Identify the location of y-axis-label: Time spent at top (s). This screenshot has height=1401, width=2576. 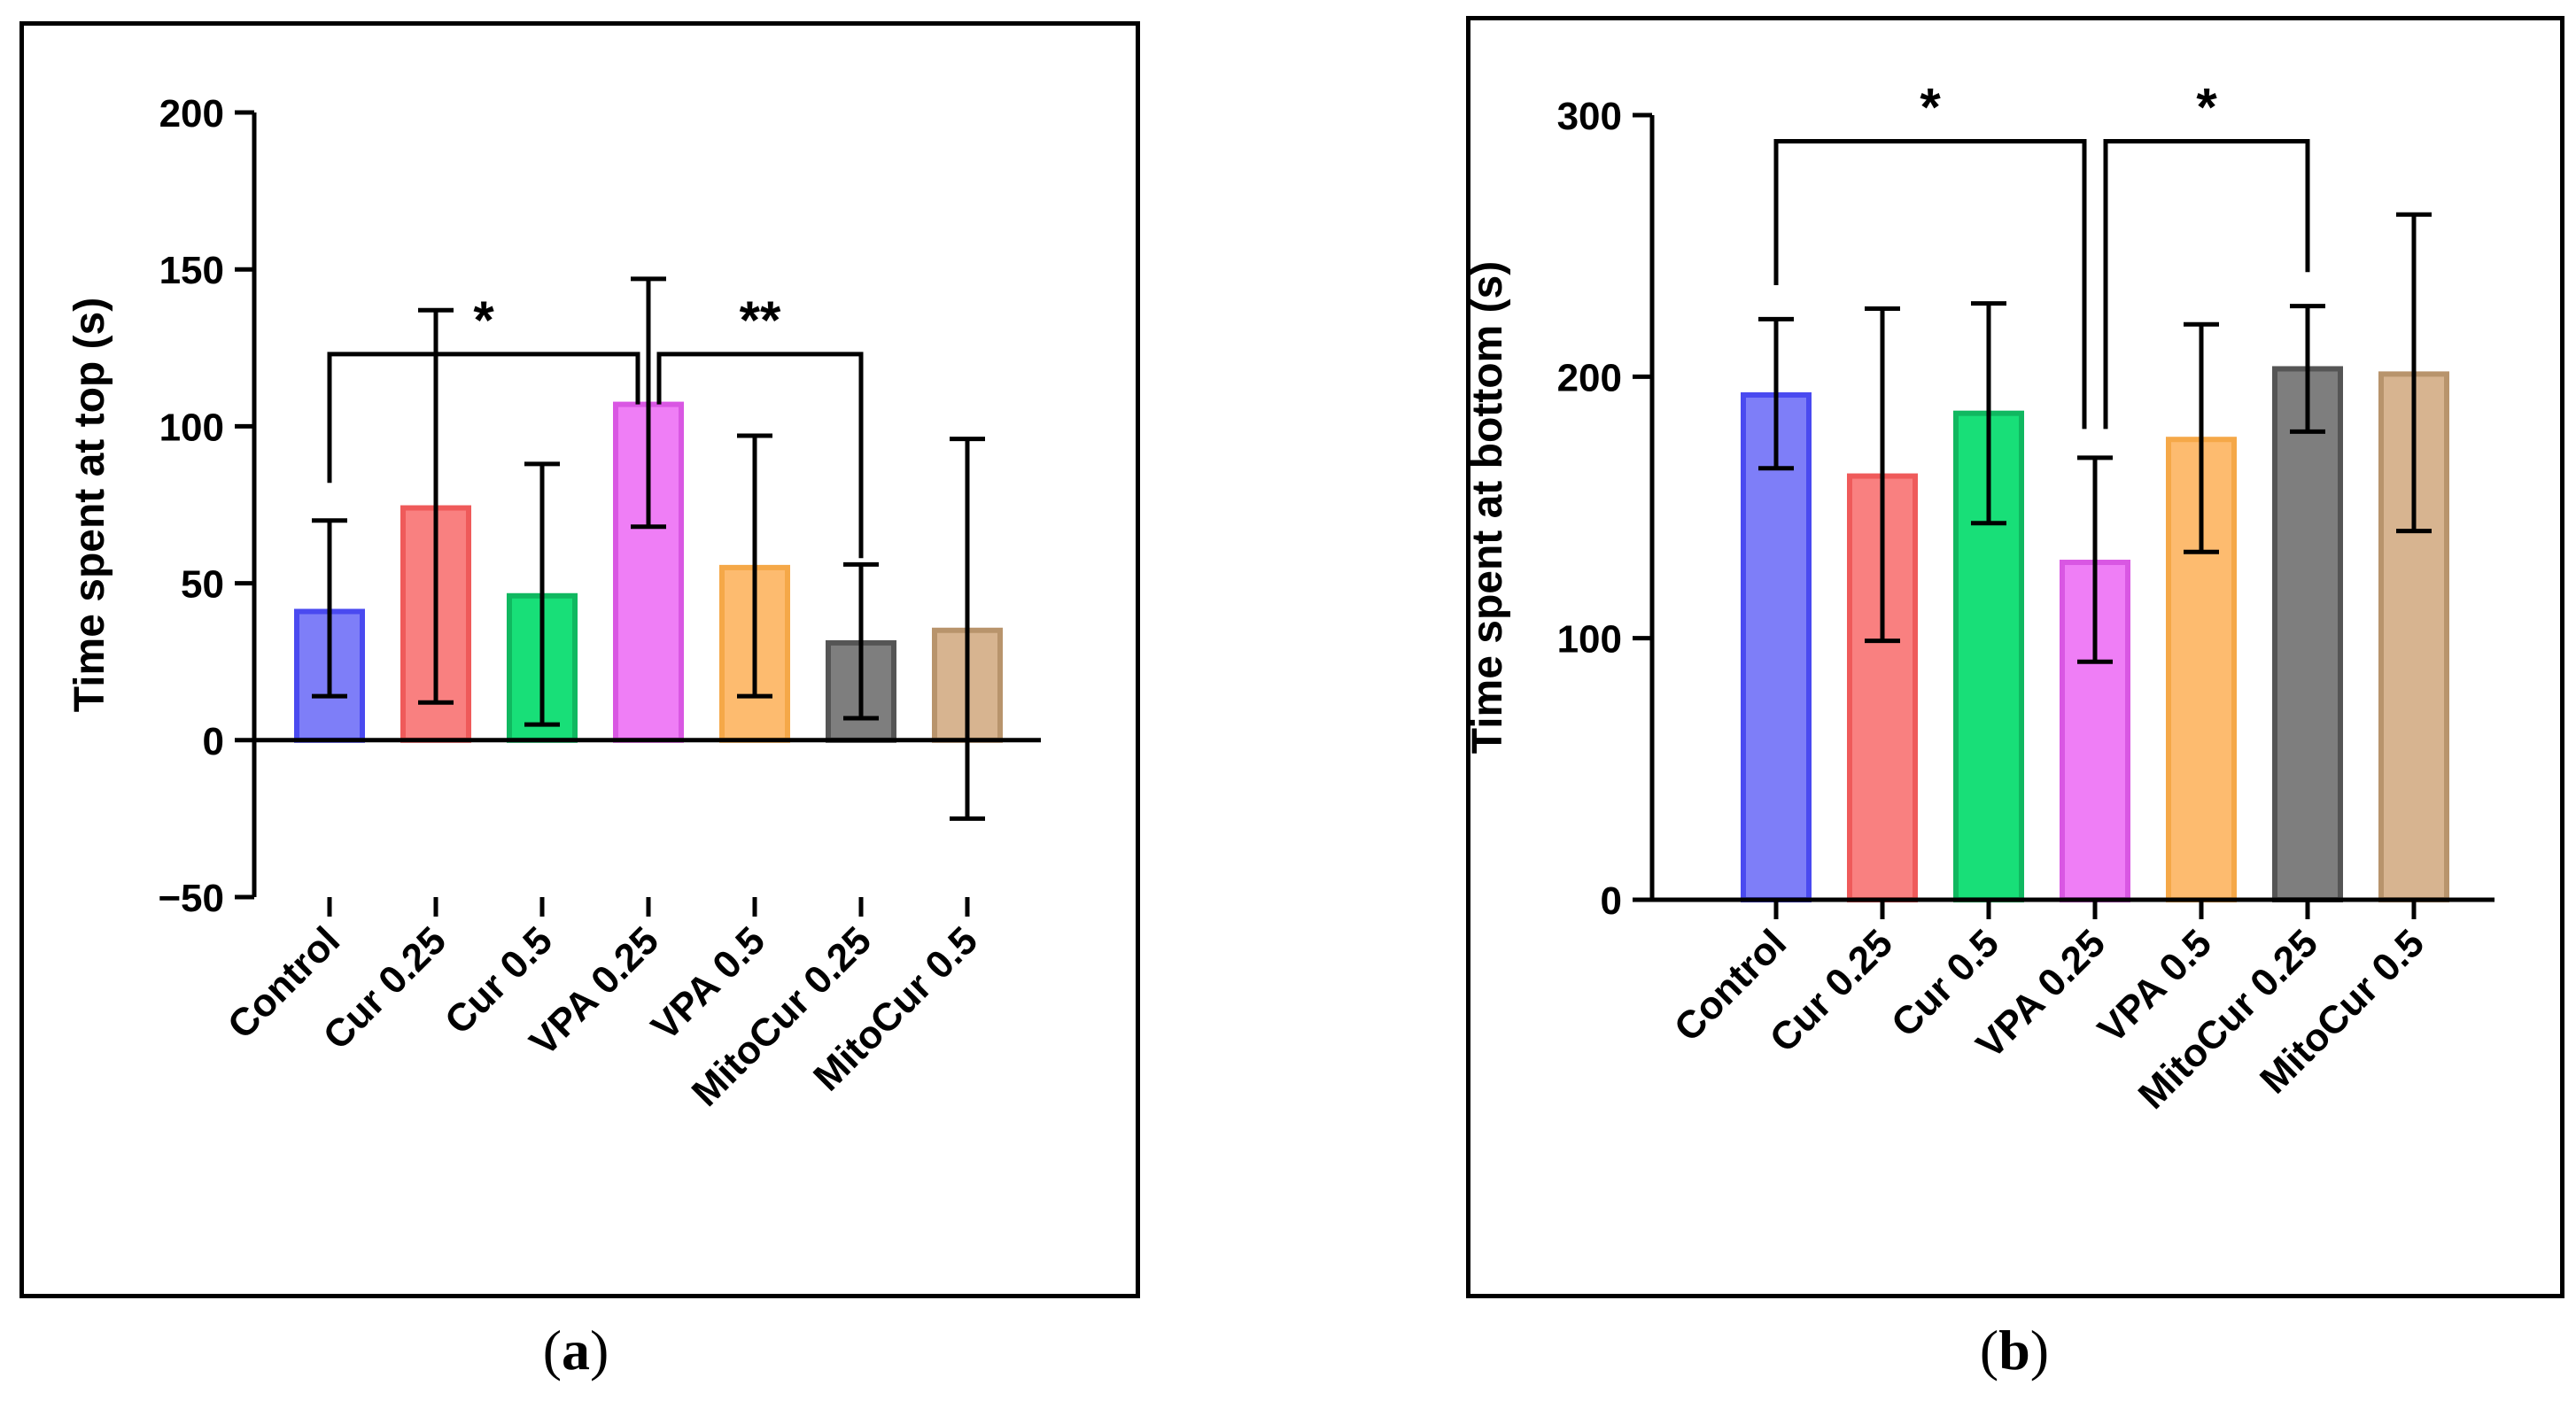
(89, 505).